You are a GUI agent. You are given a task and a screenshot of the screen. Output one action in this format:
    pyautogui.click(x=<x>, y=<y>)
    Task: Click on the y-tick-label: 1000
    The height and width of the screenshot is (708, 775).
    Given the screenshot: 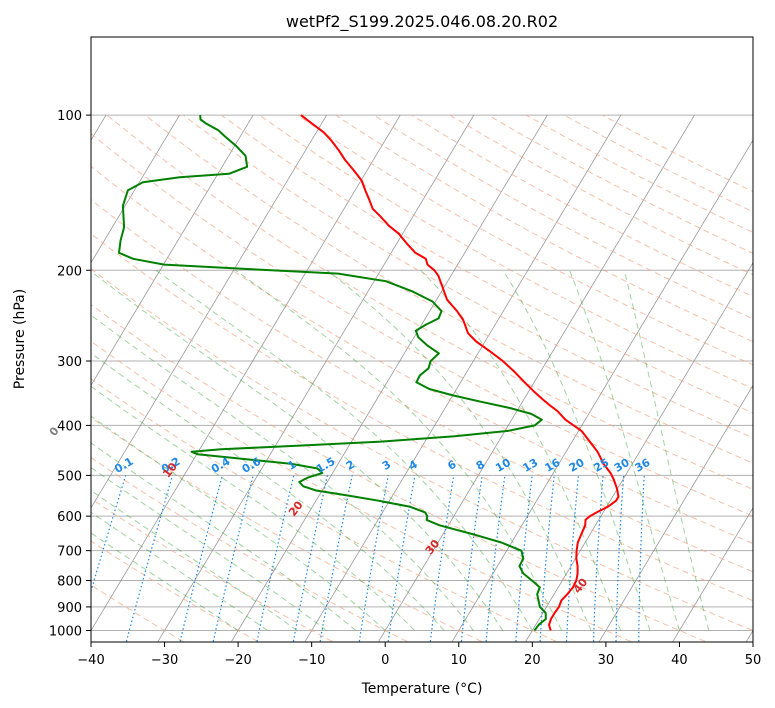 What is the action you would take?
    pyautogui.click(x=65, y=632)
    